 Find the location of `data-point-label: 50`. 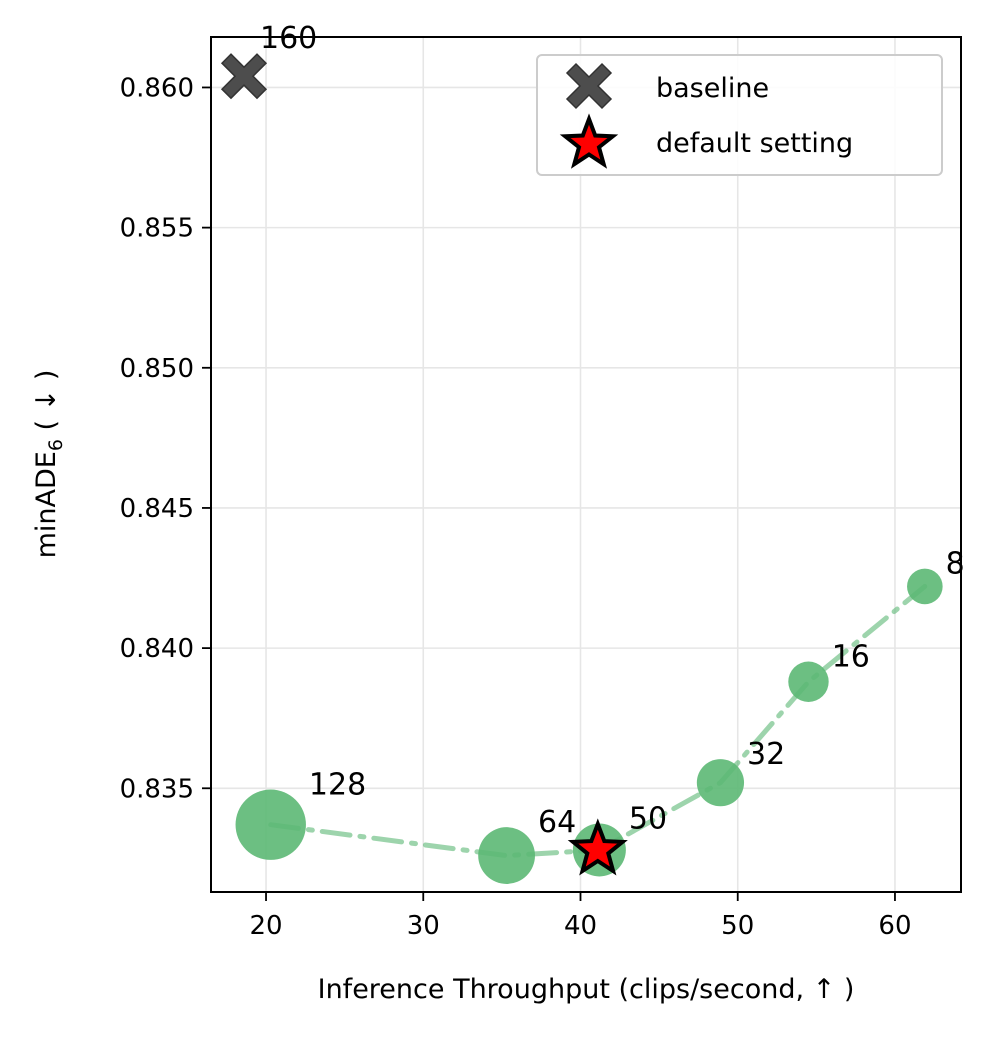

data-point-label: 50 is located at coordinates (648, 819).